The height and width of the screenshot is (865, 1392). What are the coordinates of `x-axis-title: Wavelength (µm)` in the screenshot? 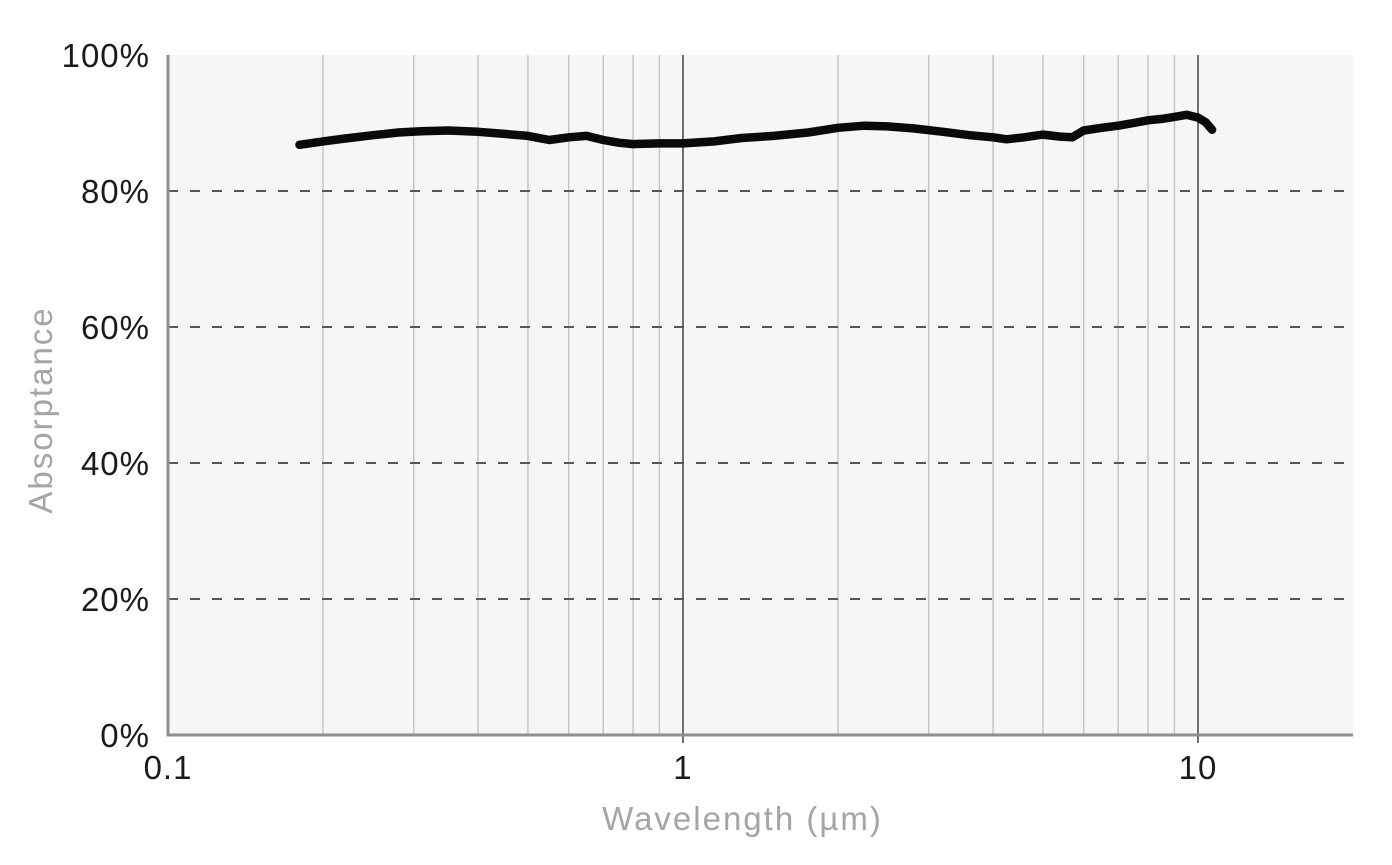 It's located at (742, 818).